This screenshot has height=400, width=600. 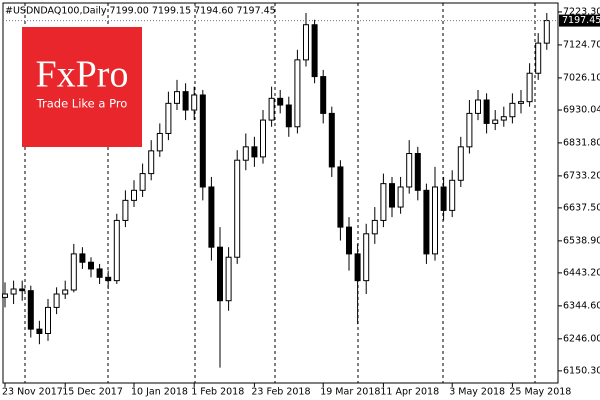 I want to click on x-tick-label: 3 May 2018, so click(x=477, y=392).